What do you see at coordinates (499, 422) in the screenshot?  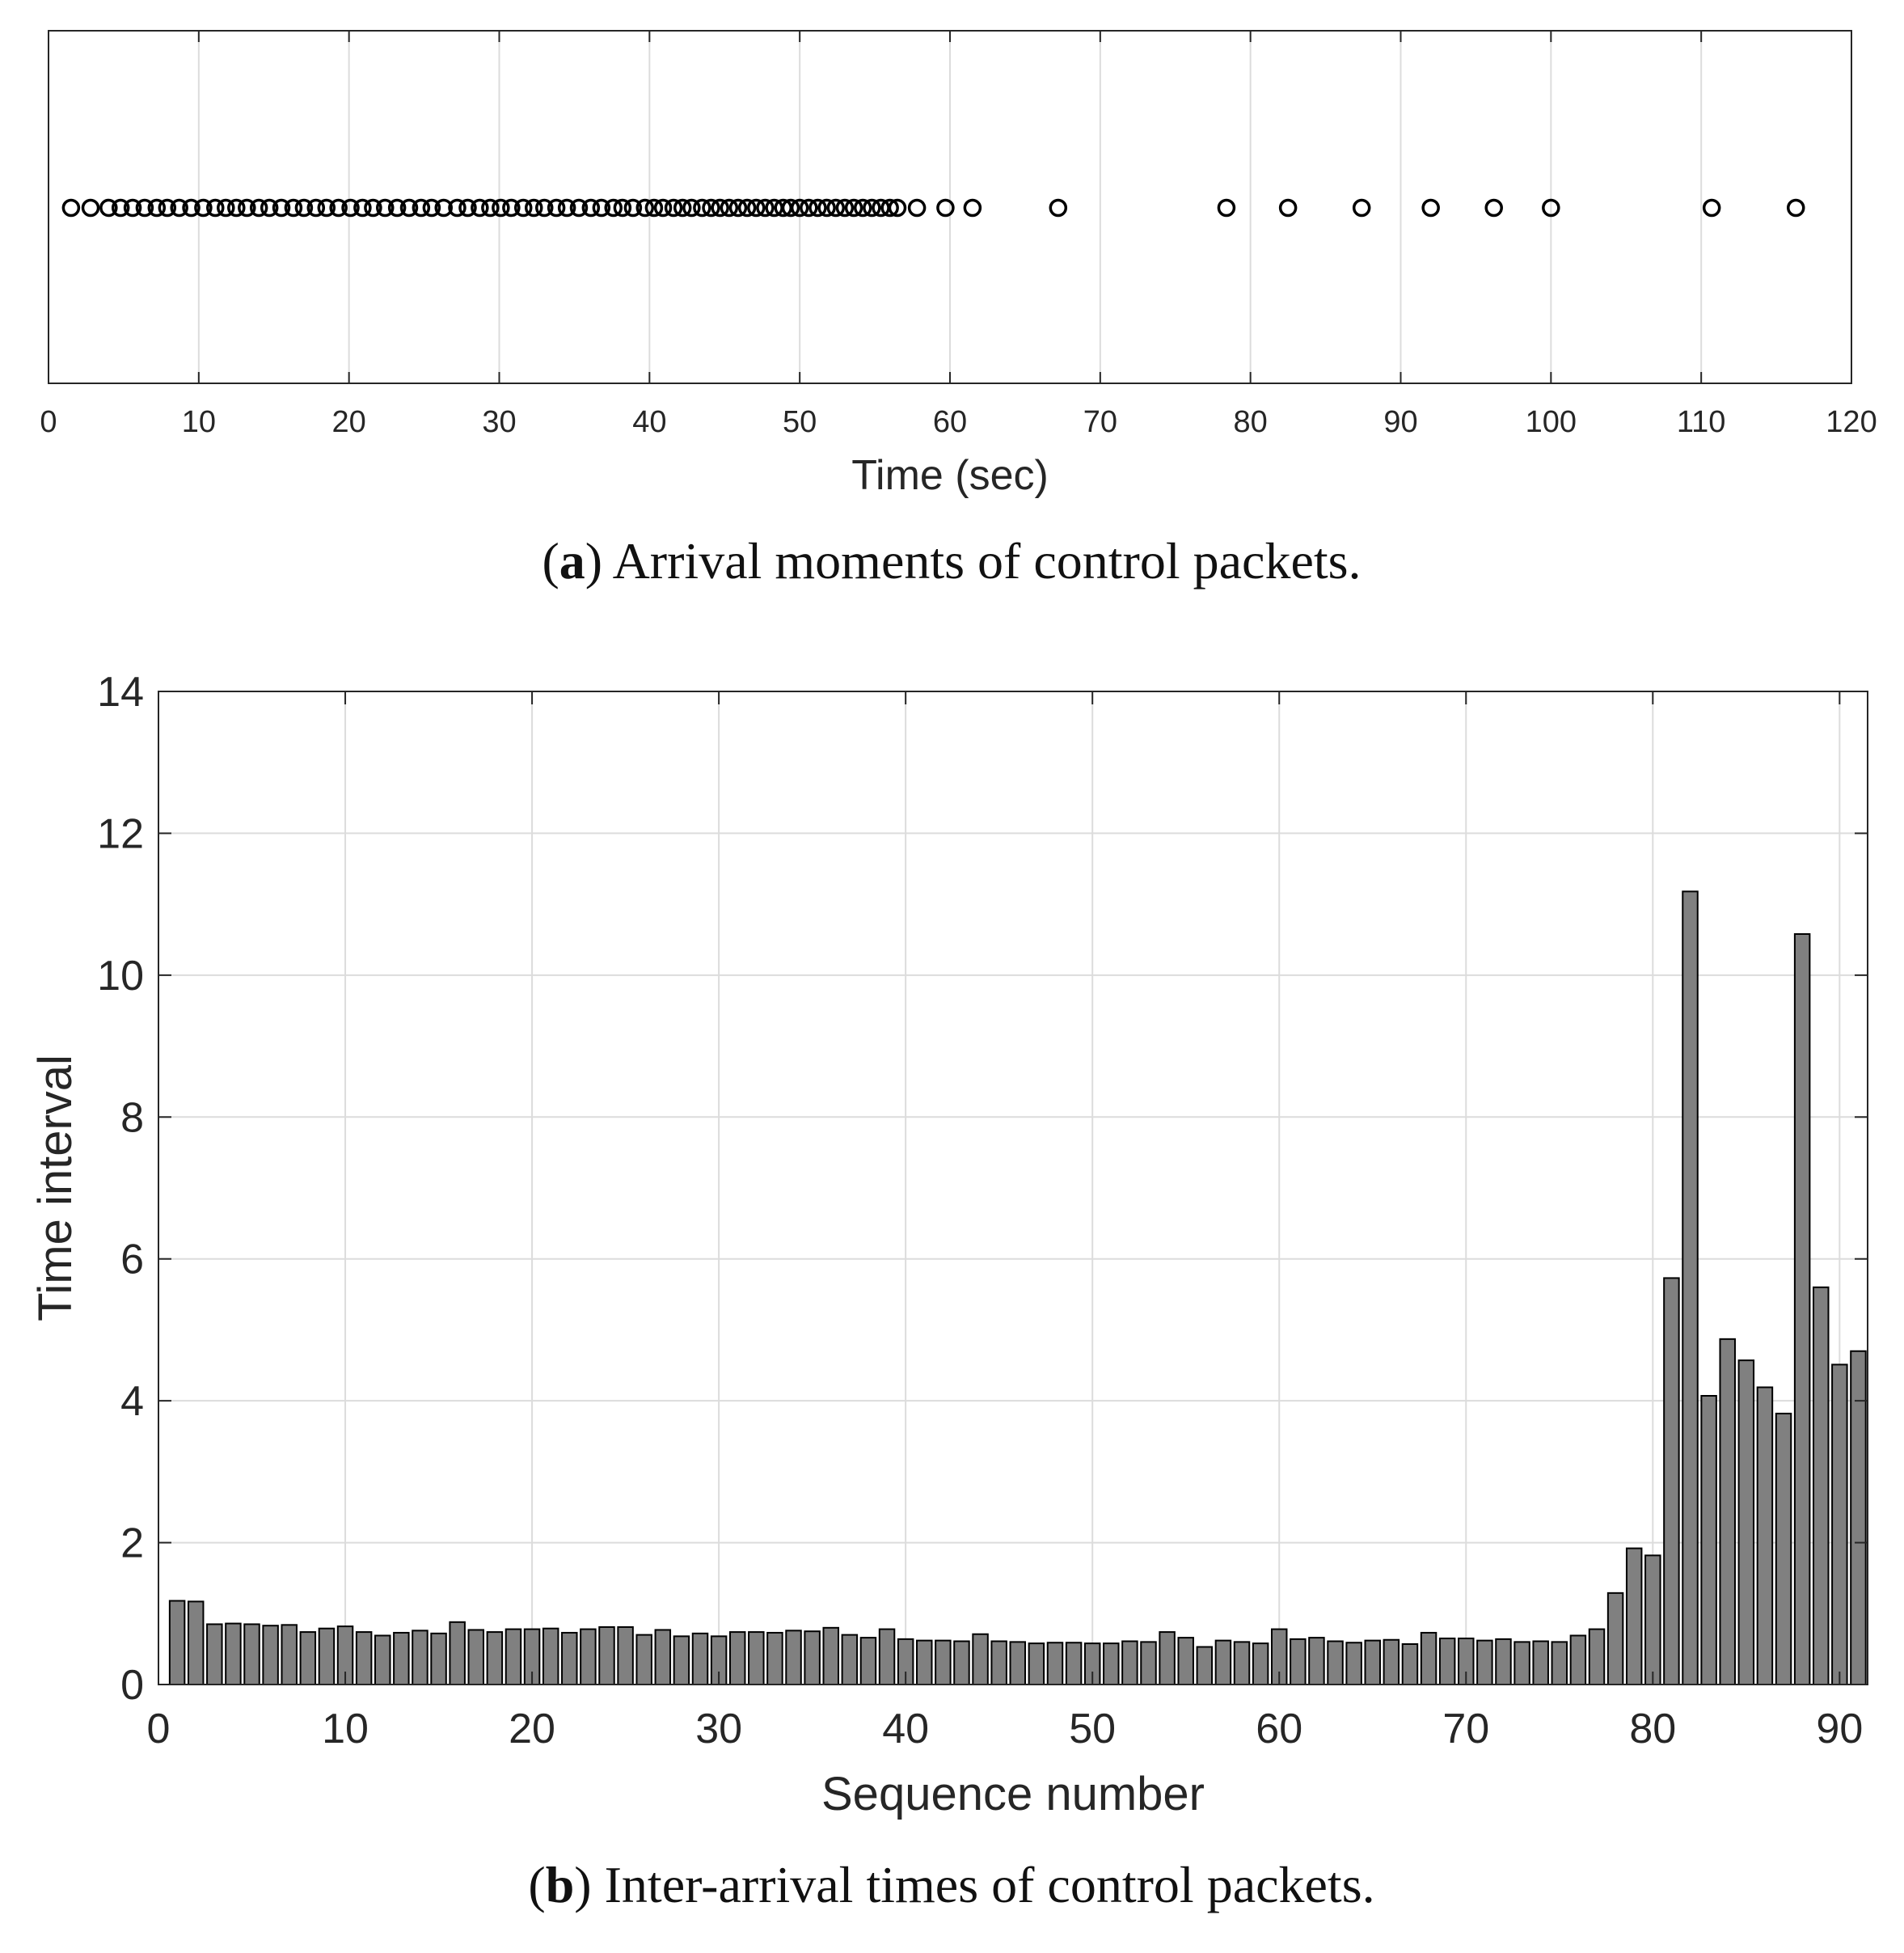 I see `panel-a-xtick-label: 30` at bounding box center [499, 422].